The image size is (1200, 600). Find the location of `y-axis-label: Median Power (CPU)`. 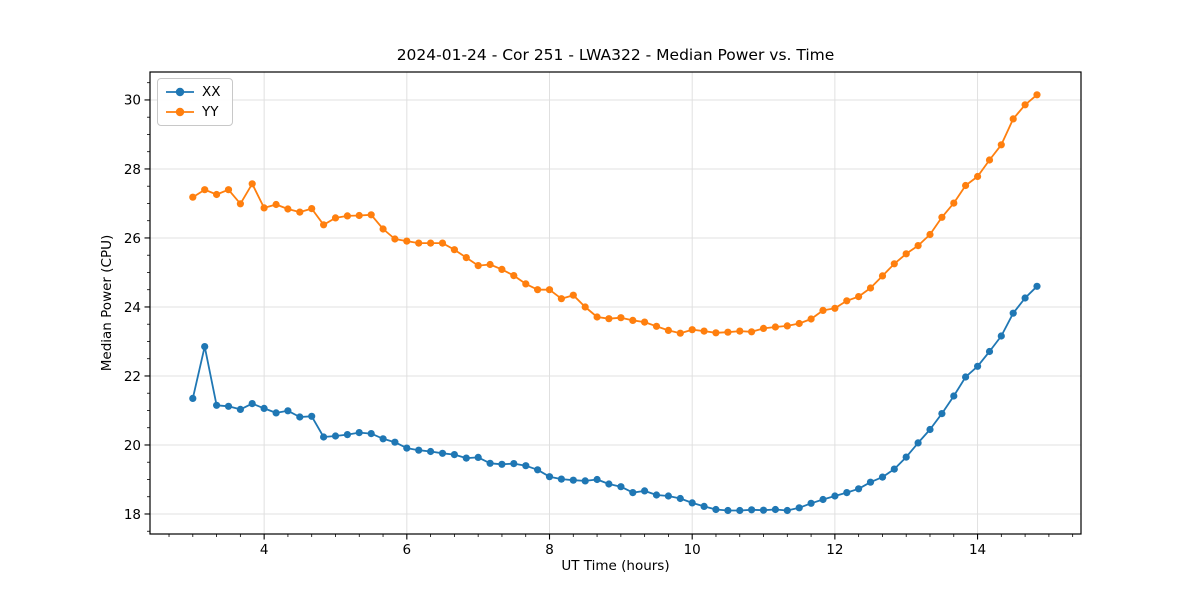

y-axis-label: Median Power (CPU) is located at coordinates (107, 303).